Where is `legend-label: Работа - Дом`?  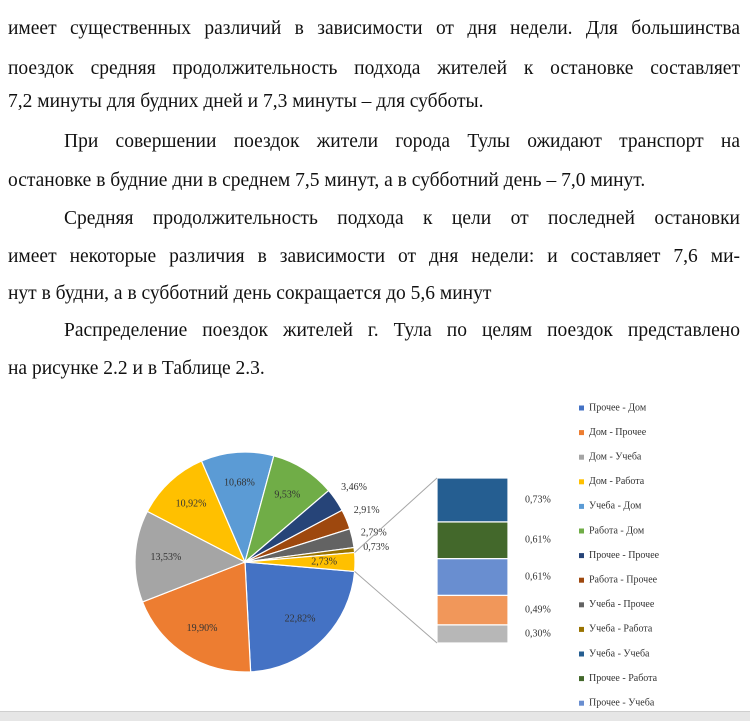
legend-label: Работа - Дом is located at coordinates (617, 530).